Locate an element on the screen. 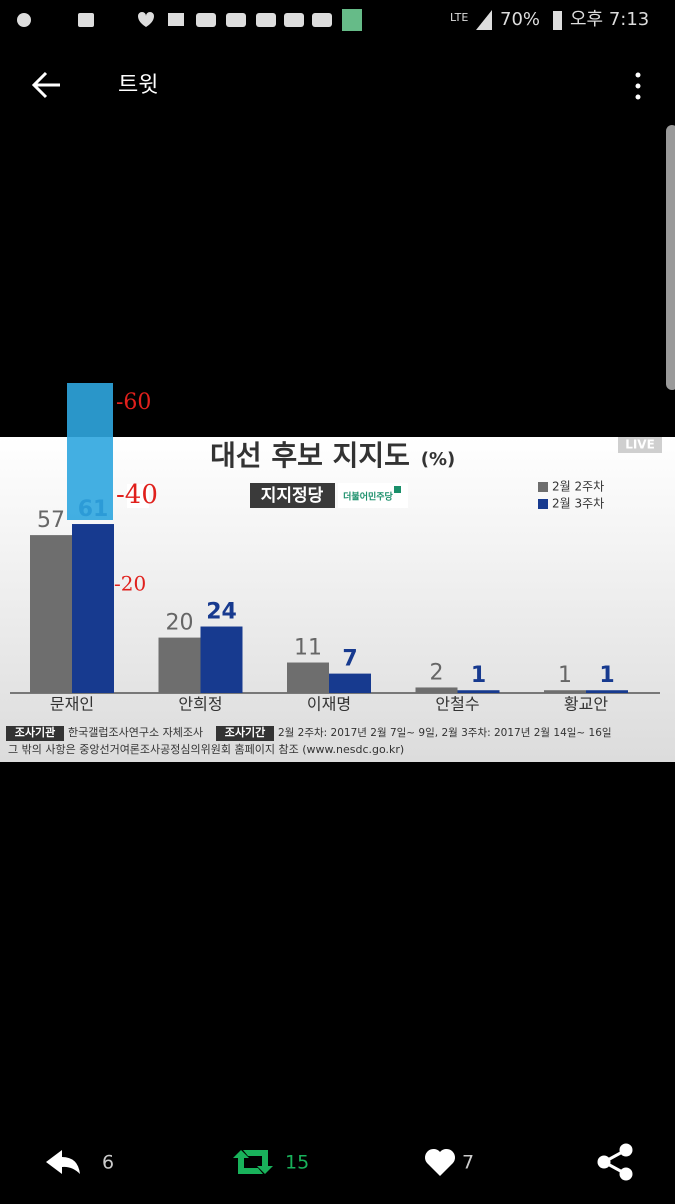 This screenshot has width=675, height=1204. x-tick-label: 안희정 is located at coordinates (200, 704).